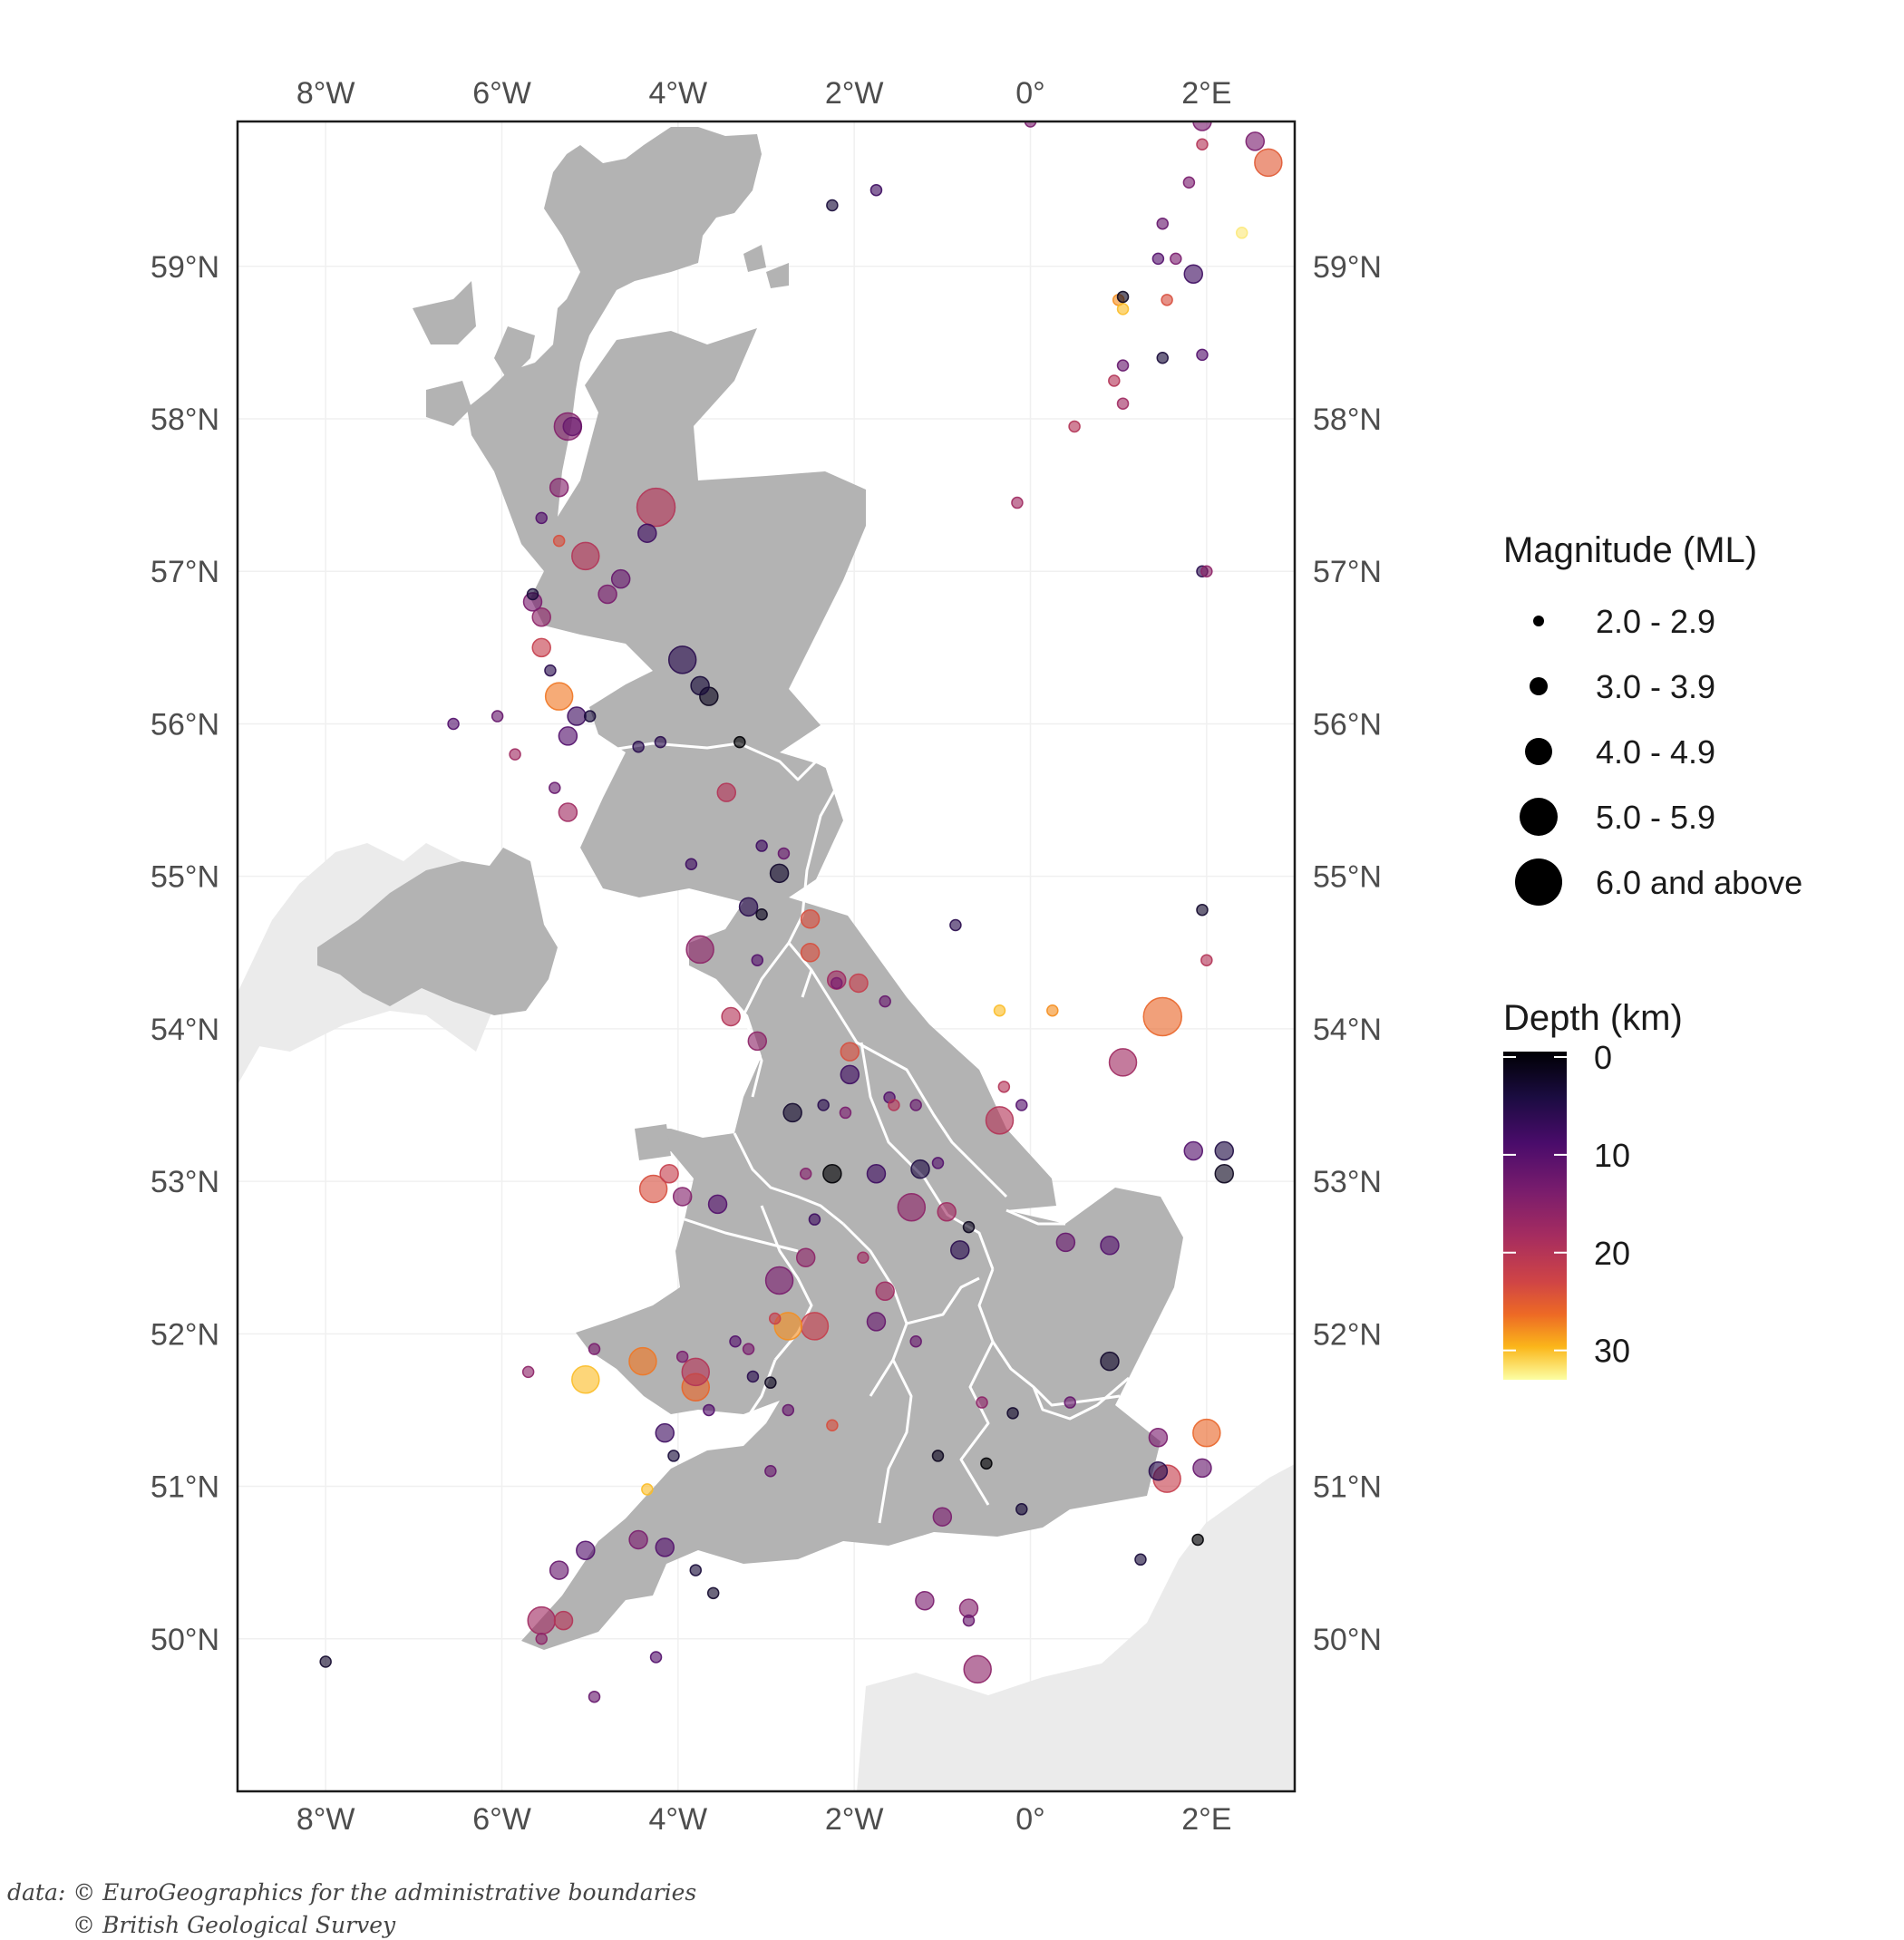 The height and width of the screenshot is (1940, 1904). Describe the element at coordinates (1655, 621) in the screenshot. I see `magnitude-legend-label: 2.0 - 2.9` at that location.